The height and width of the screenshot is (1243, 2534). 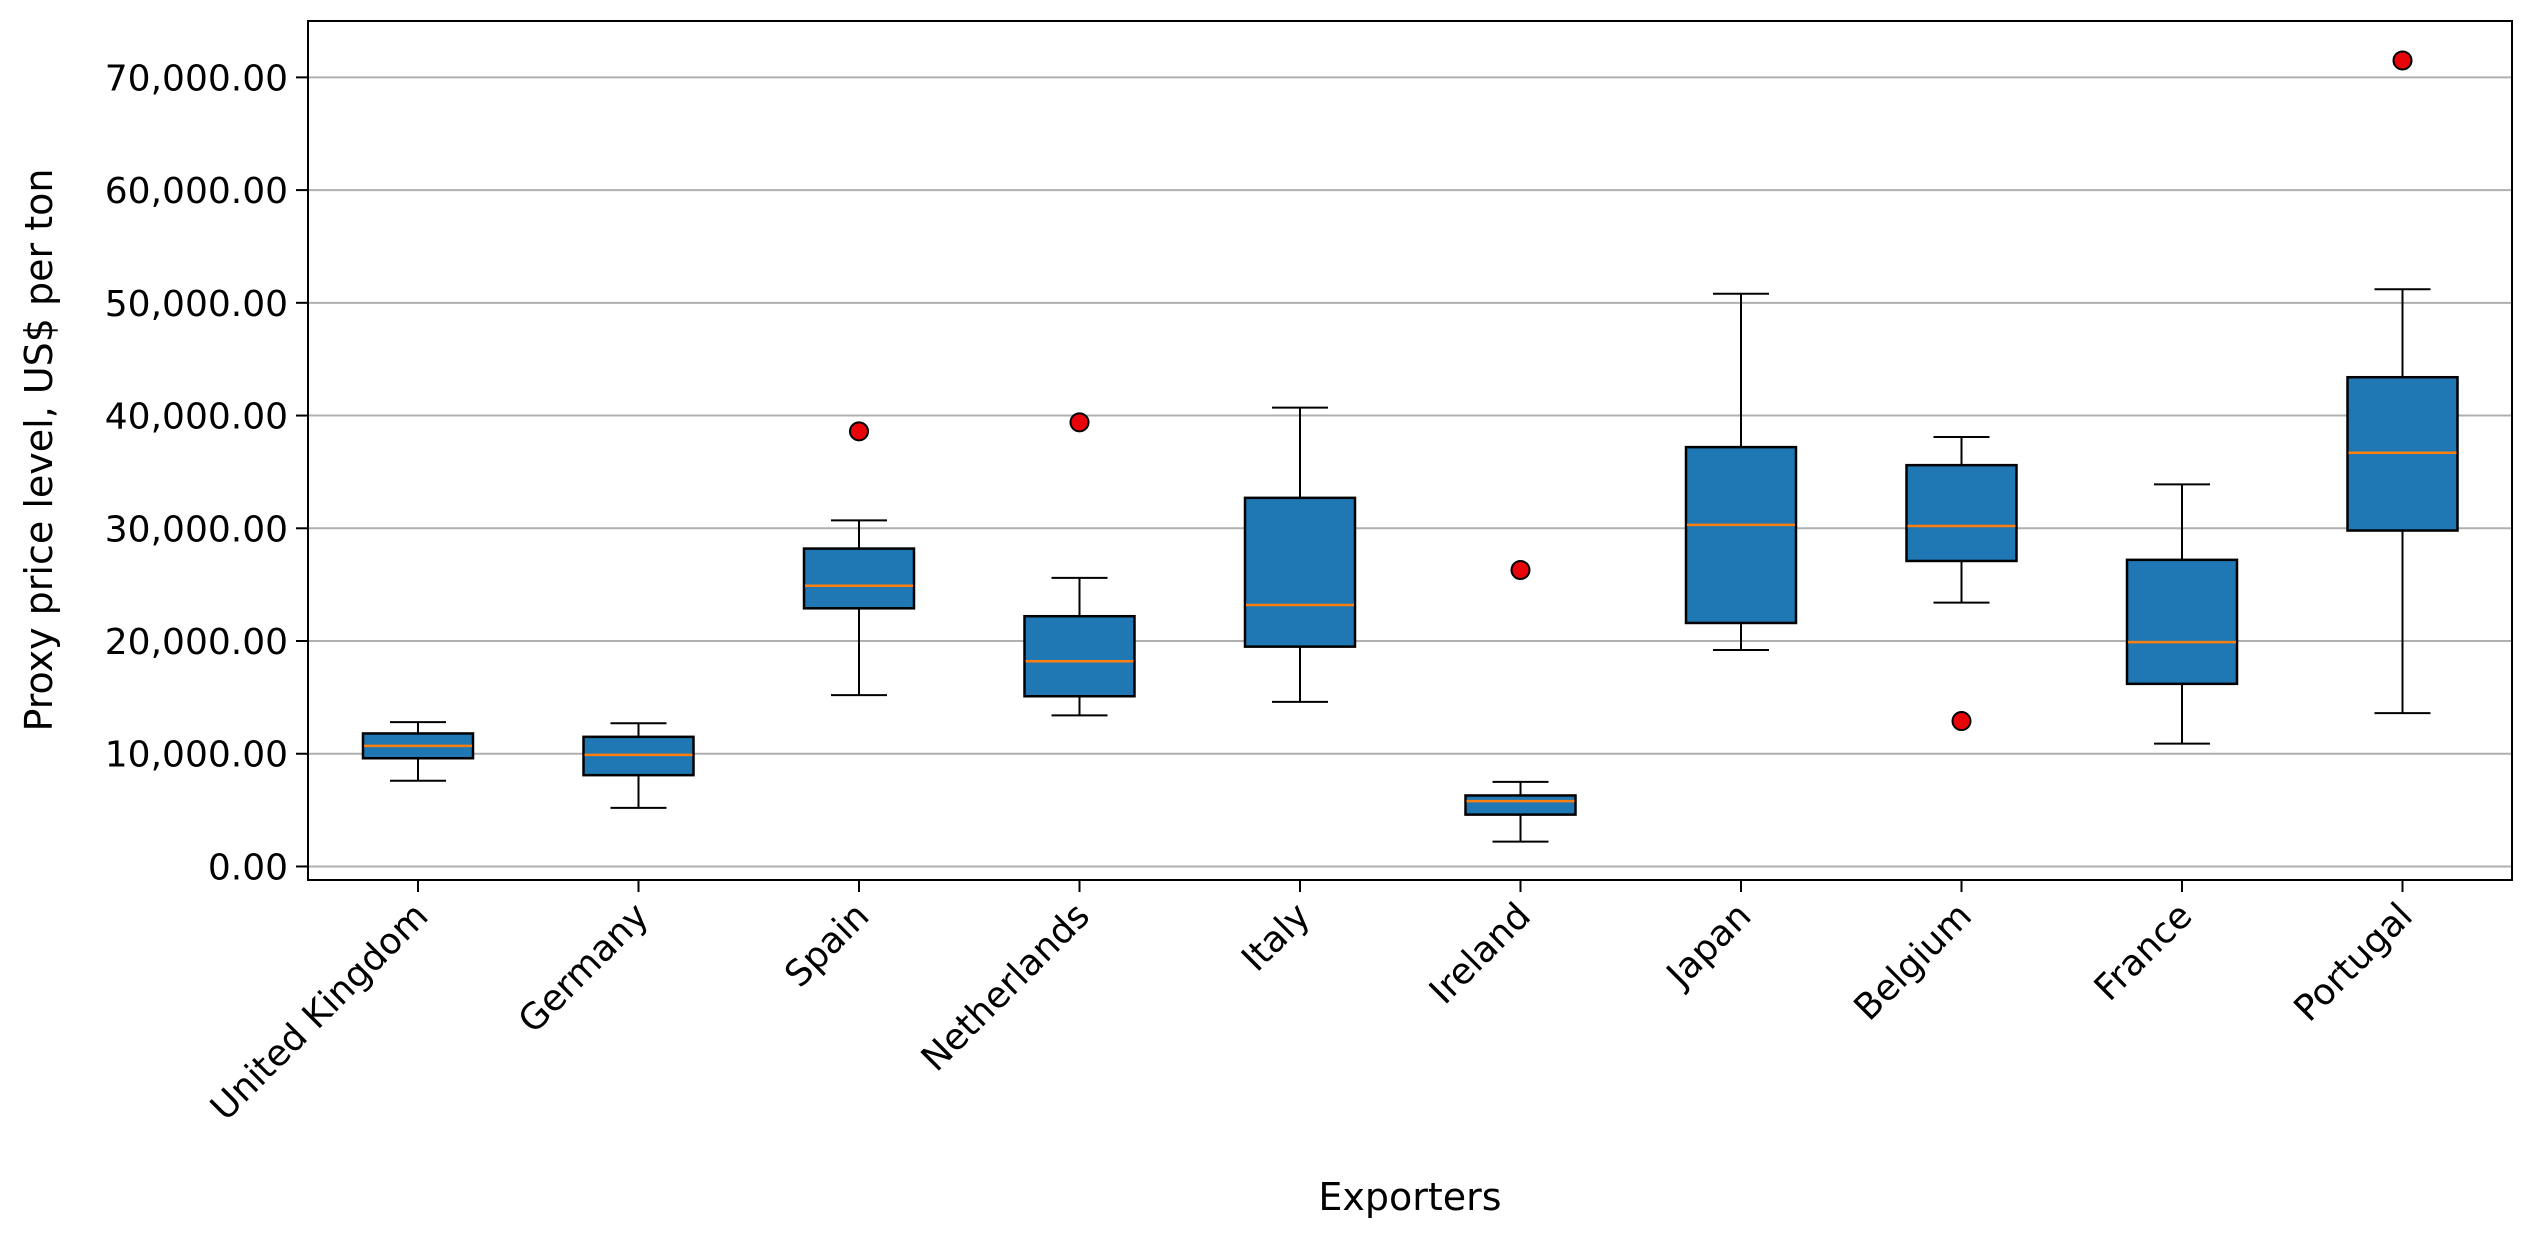 I want to click on box-united-kingdom, so click(x=418, y=751).